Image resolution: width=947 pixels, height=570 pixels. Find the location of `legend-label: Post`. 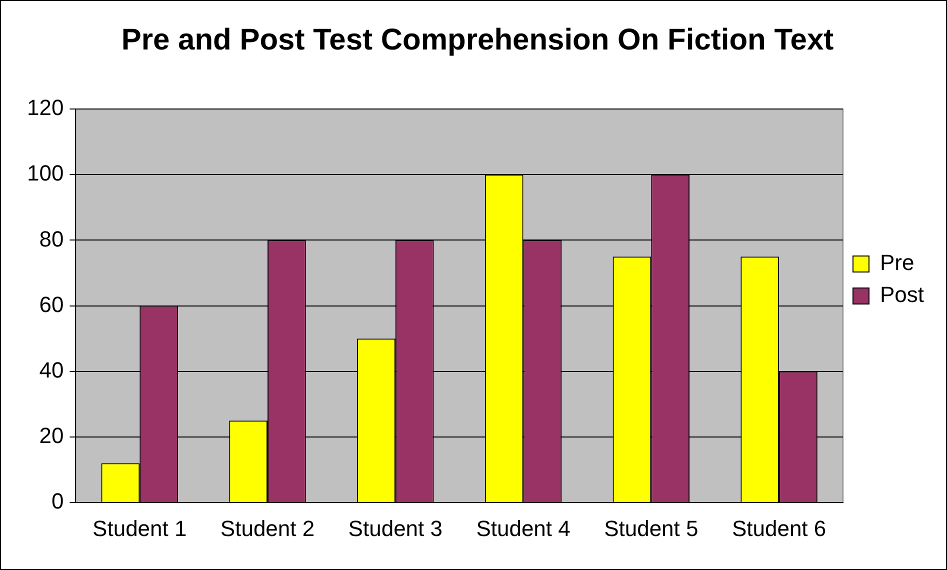

legend-label: Post is located at coordinates (902, 295).